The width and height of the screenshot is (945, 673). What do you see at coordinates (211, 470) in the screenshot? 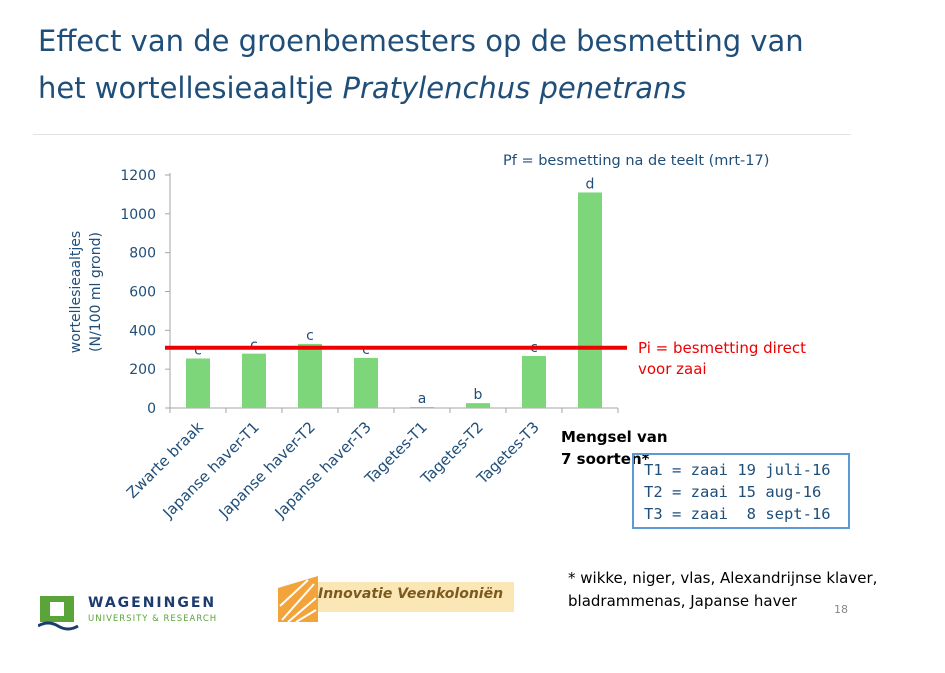
I see `x-tick-label: Japanse haver-T1` at bounding box center [211, 470].